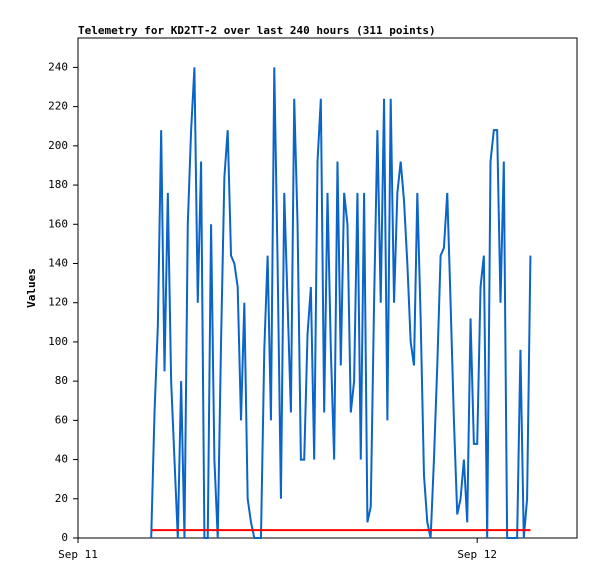  Describe the element at coordinates (58, 106) in the screenshot. I see `y-tick-label: 220` at that location.